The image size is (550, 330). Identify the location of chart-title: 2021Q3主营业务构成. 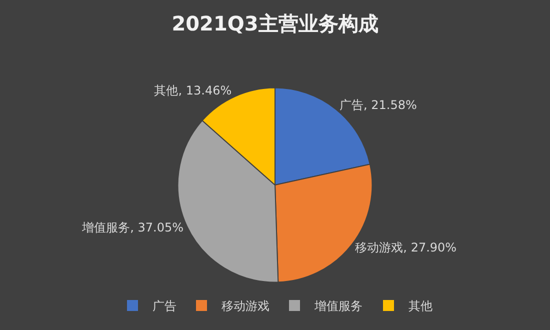
(275, 24).